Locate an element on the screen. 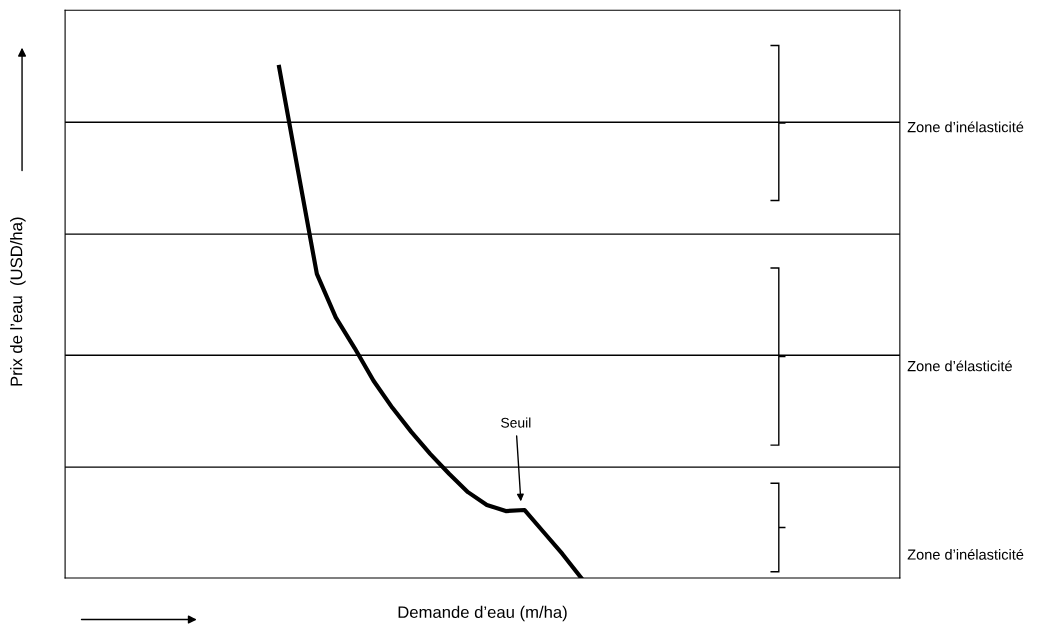 The image size is (1050, 642). text: Zone d’élasticité is located at coordinates (959, 366).